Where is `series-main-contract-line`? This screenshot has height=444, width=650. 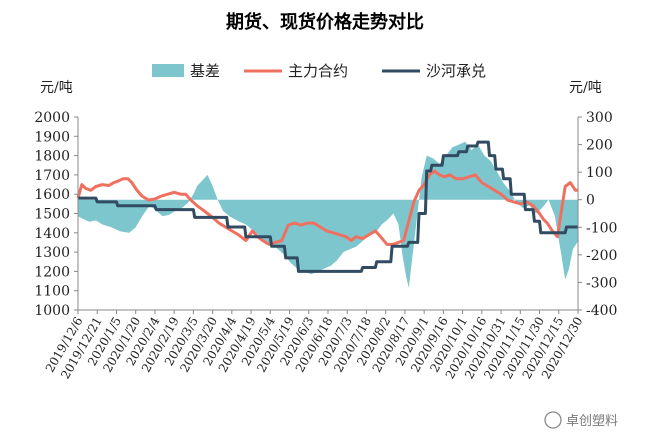
series-main-contract-line is located at coordinates (327, 207).